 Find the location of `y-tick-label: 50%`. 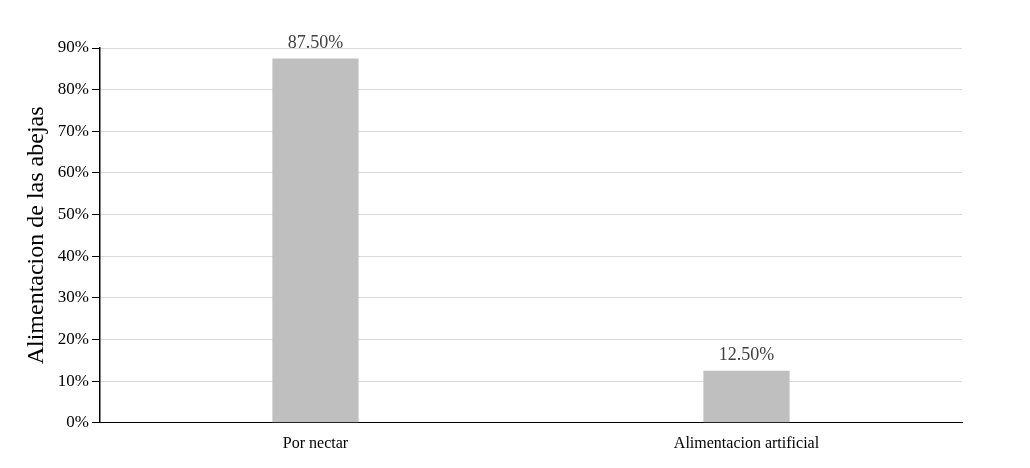

y-tick-label: 50% is located at coordinates (73, 214).